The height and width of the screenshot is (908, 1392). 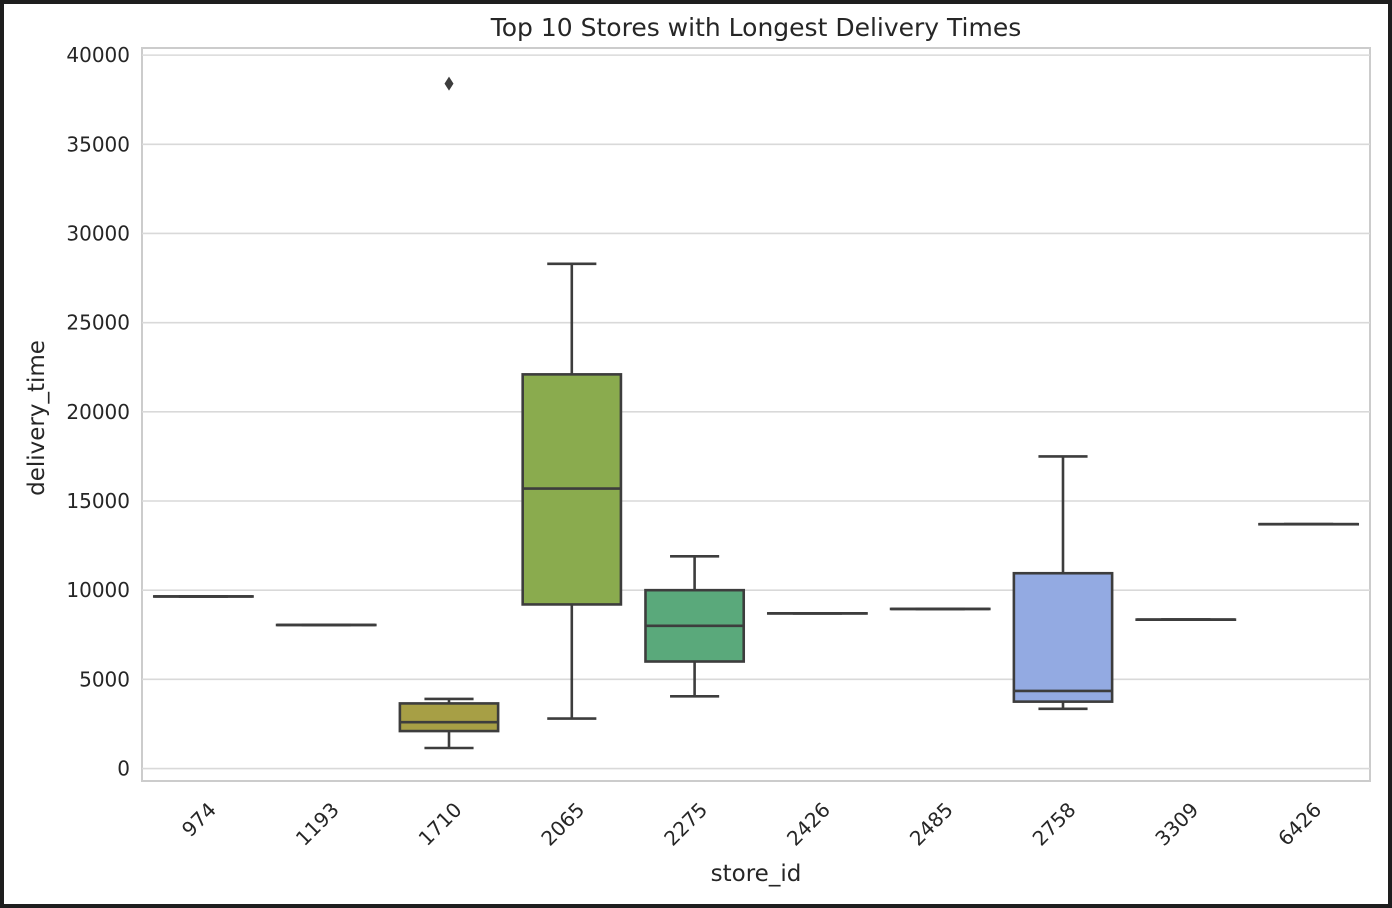 I want to click on y-tick-label: 25000, so click(x=98, y=323).